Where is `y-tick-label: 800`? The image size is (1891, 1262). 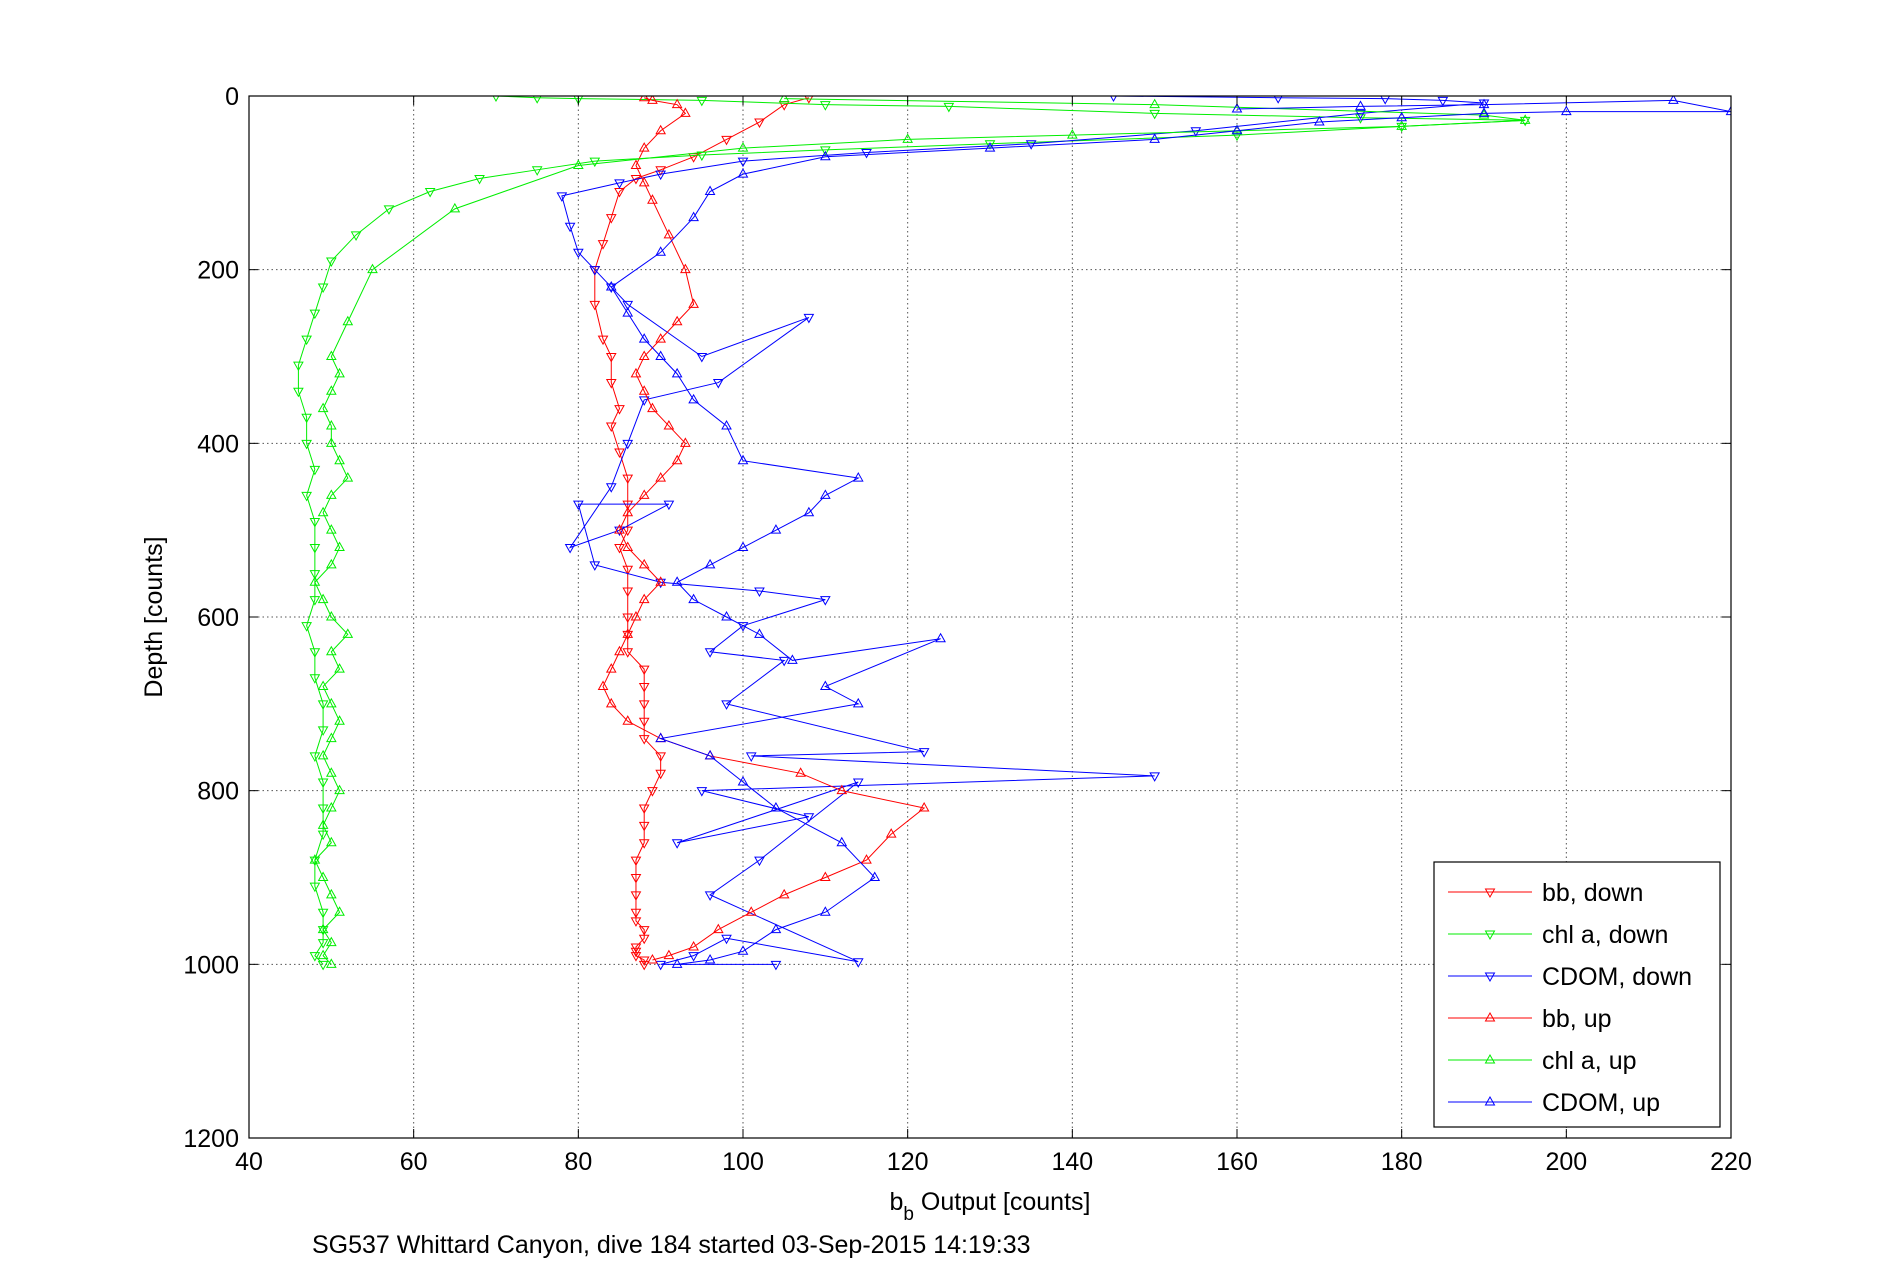 y-tick-label: 800 is located at coordinates (218, 792).